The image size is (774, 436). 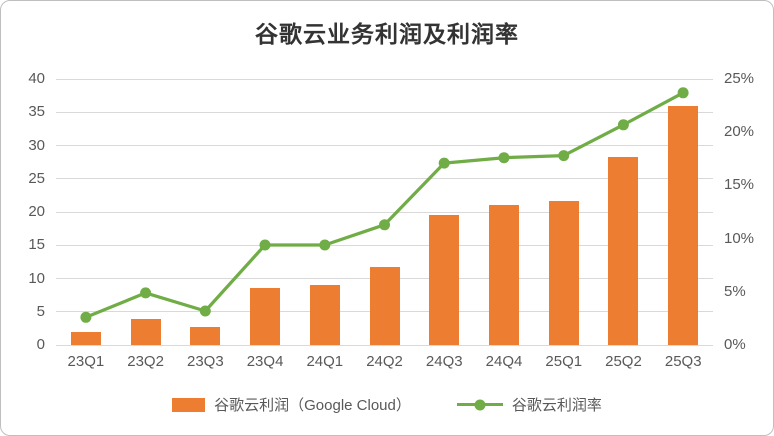 I want to click on left-axis-tick: 15, so click(x=36, y=245).